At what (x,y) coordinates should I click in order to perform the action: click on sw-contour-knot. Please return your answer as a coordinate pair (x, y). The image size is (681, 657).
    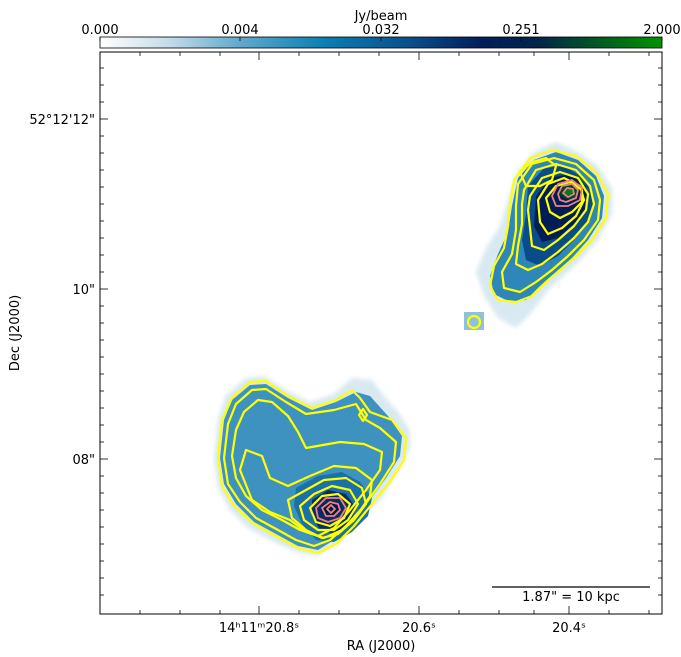
    Looking at the image, I should click on (363, 415).